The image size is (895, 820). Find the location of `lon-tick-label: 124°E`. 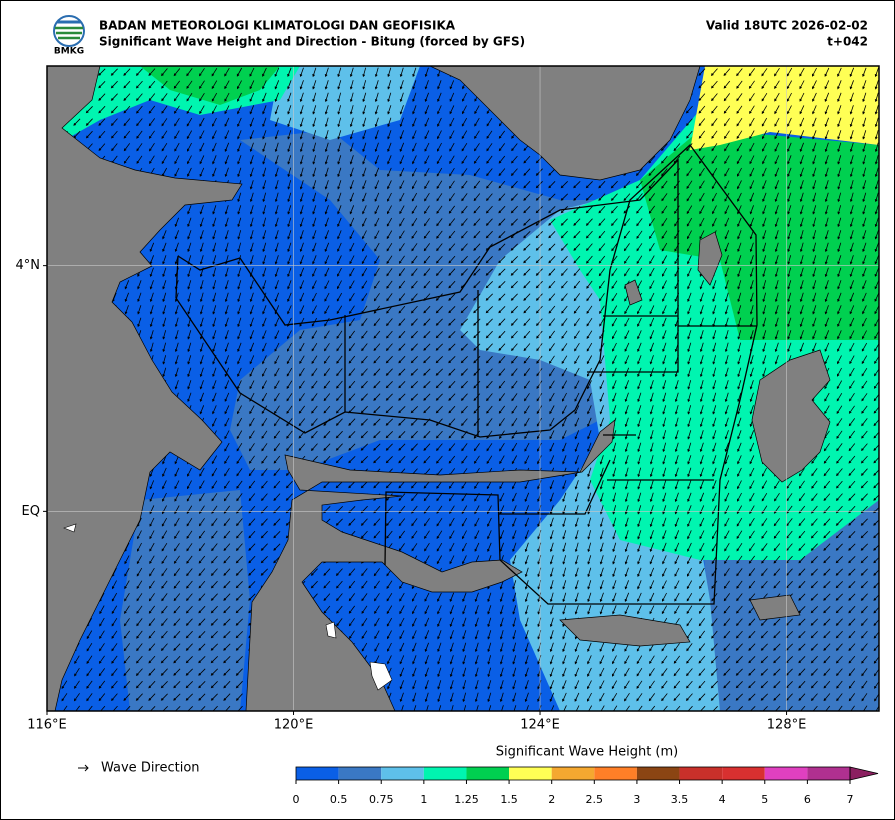

lon-tick-label: 124°E is located at coordinates (540, 725).